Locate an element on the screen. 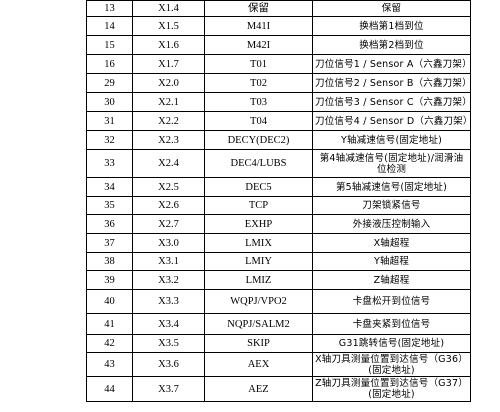 This screenshot has height=412, width=500. address-cell: X3.4 is located at coordinates (168, 324).